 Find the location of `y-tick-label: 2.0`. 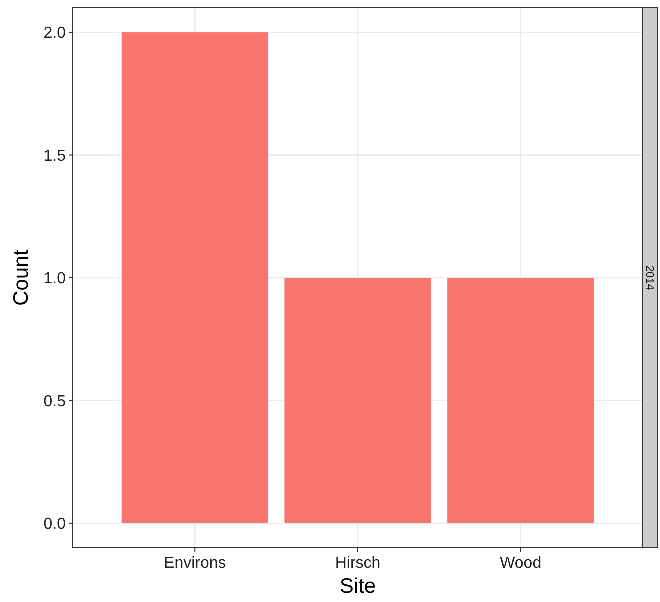

y-tick-label: 2.0 is located at coordinates (55, 33).